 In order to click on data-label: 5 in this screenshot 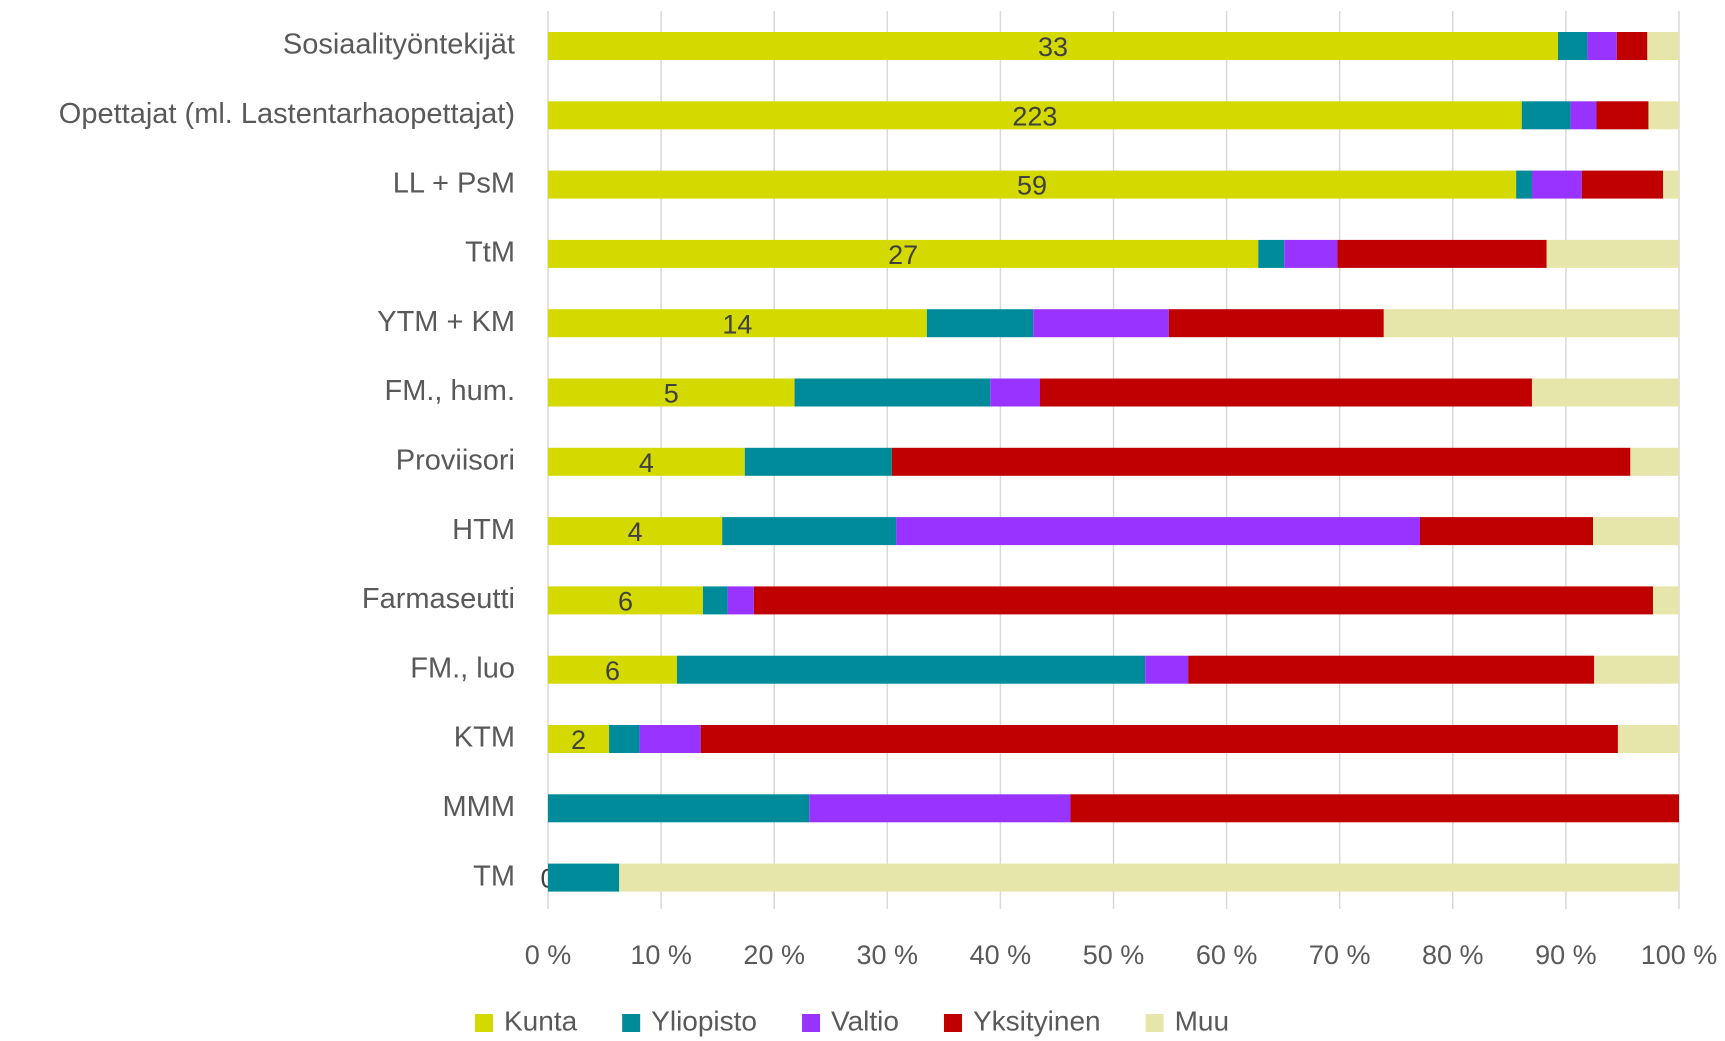, I will do `click(671, 394)`.